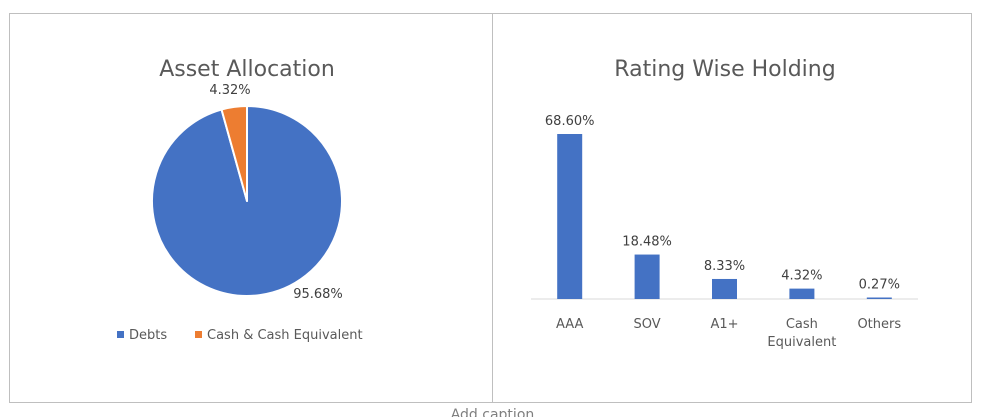  Describe the element at coordinates (801, 276) in the screenshot. I see `bar-data-label-cash-equivalent: 4.32%` at that location.